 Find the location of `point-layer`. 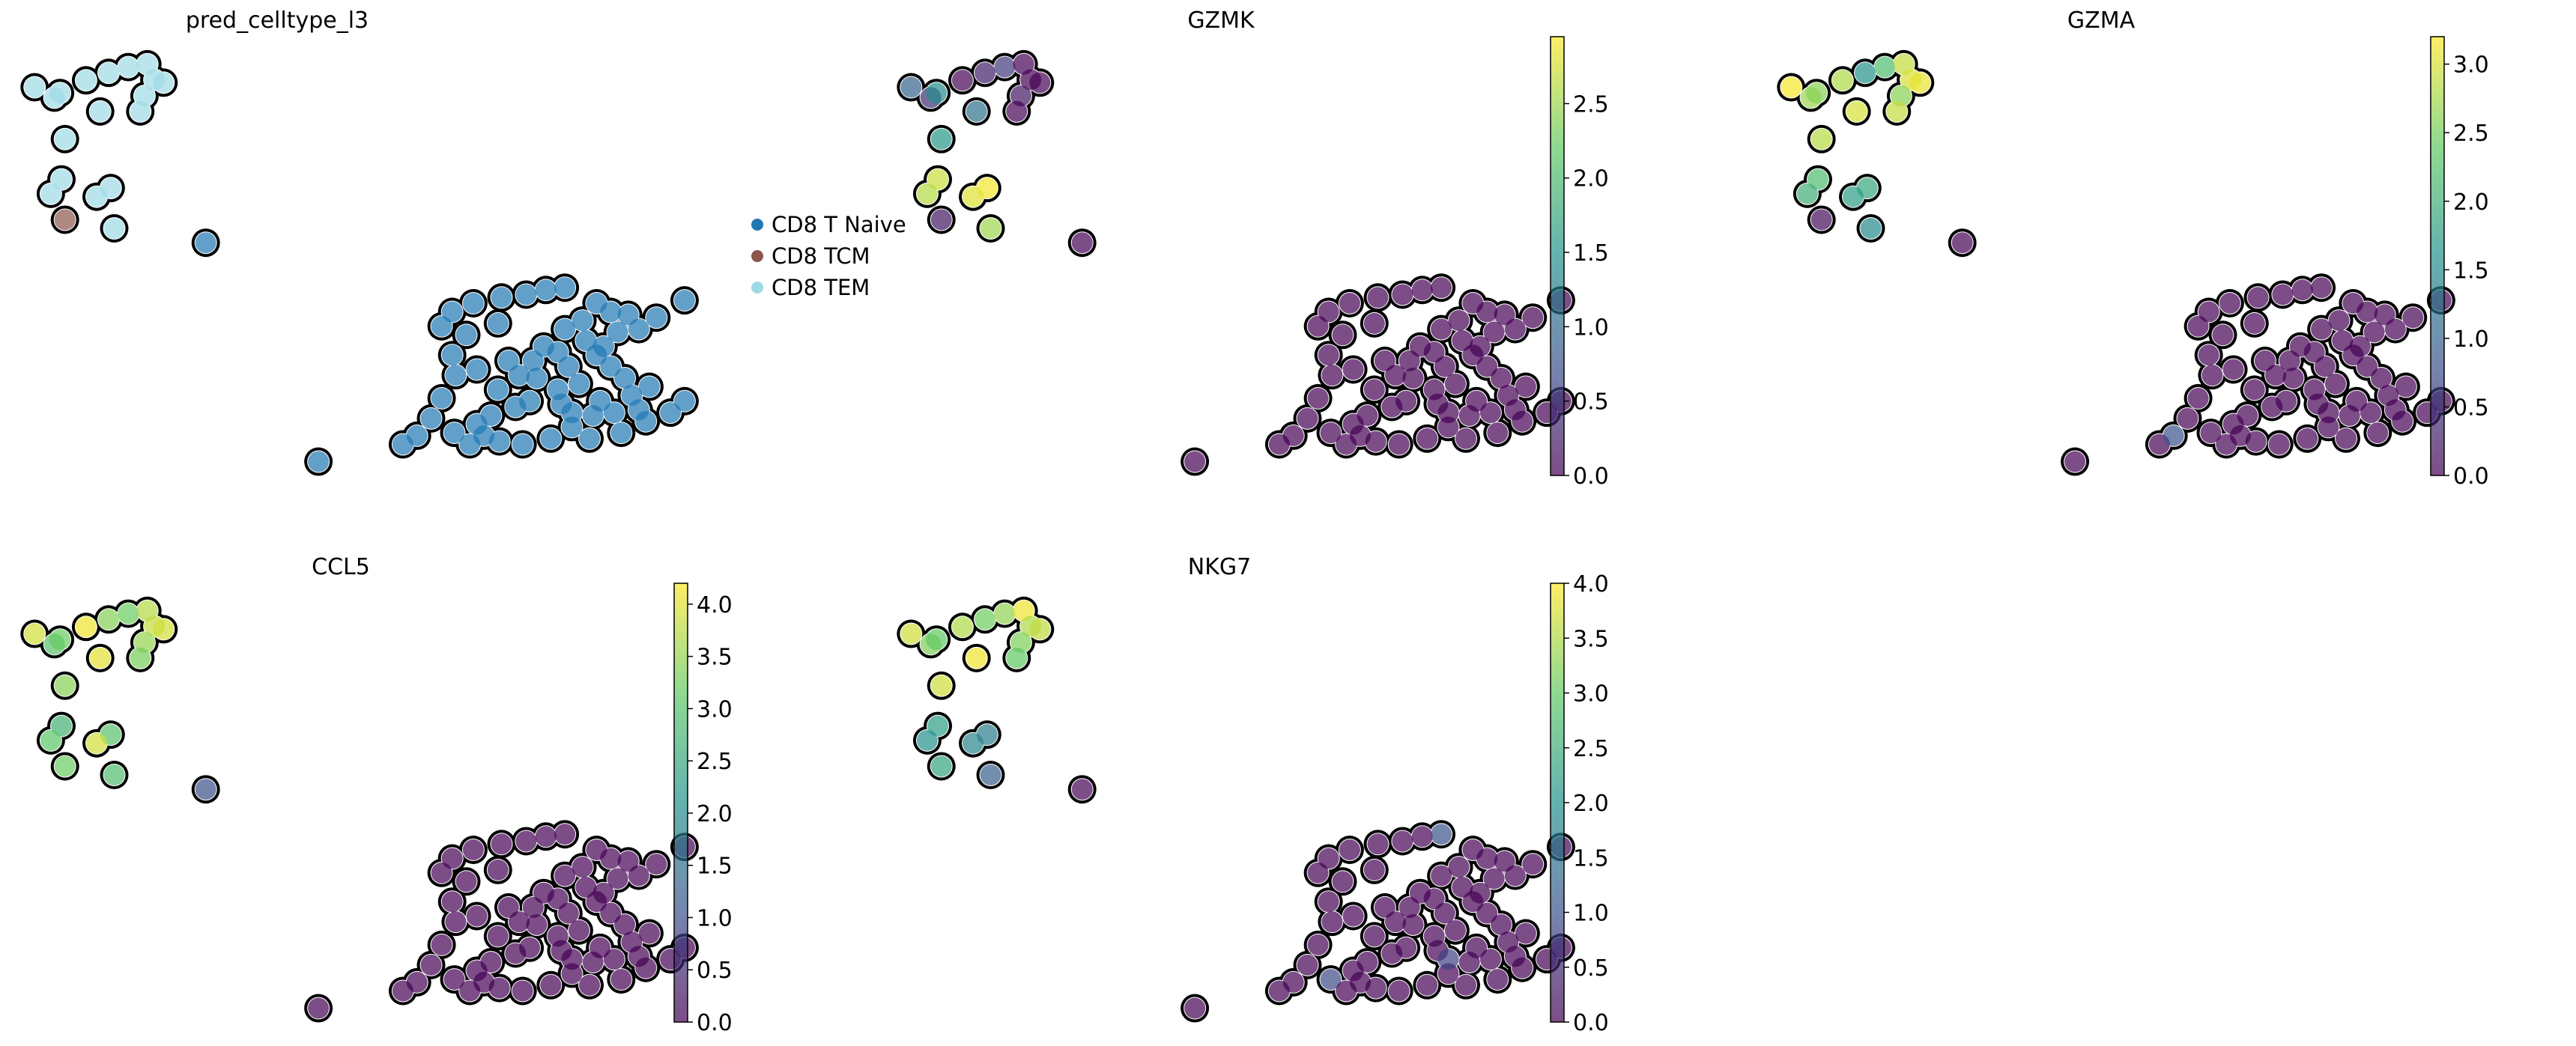

point-layer is located at coordinates (359, 262).